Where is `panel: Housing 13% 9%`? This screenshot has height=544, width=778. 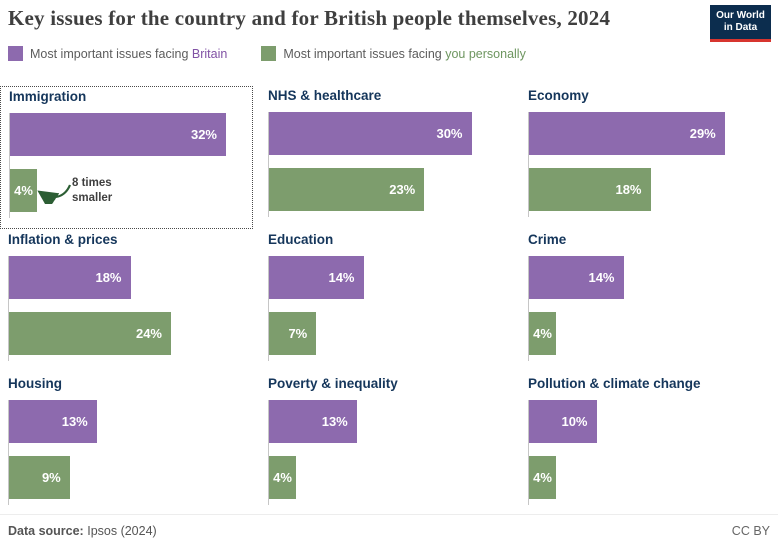 panel: Housing 13% 9% is located at coordinates (130, 446).